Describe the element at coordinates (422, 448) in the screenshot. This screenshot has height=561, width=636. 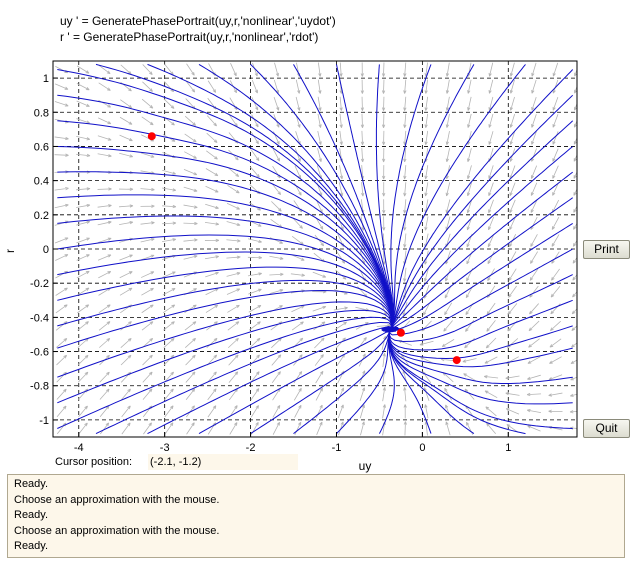
I see `x-tick-label: 0` at that location.